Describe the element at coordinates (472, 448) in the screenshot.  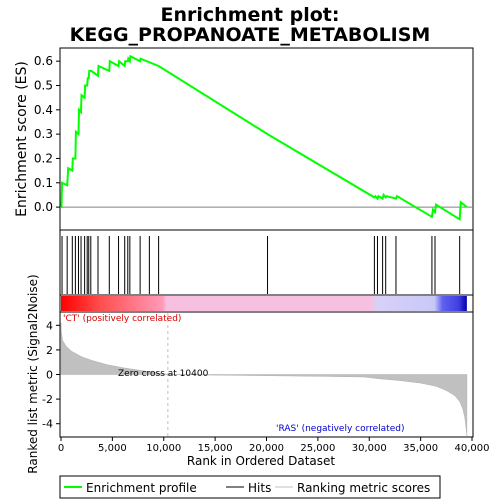
I see `ranking-xtick-label: 40,000` at that location.